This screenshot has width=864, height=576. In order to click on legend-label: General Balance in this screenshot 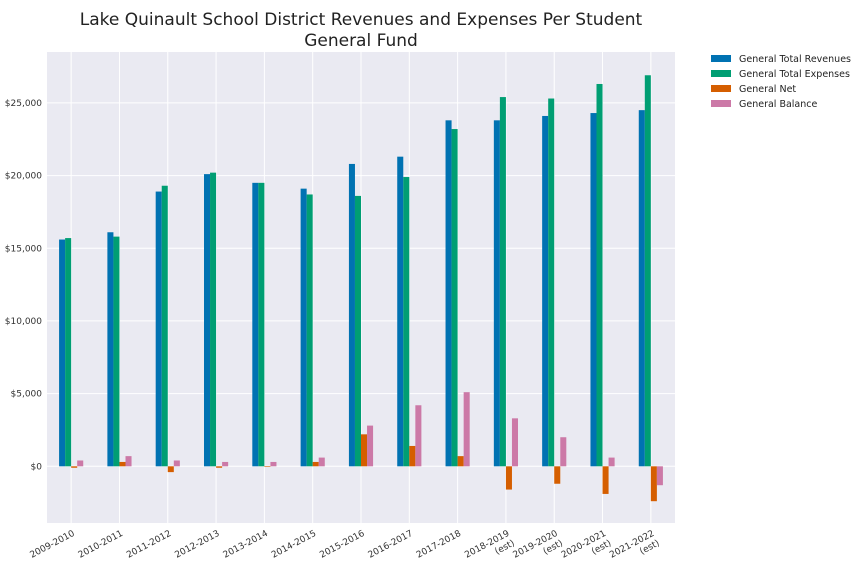, I will do `click(778, 104)`.